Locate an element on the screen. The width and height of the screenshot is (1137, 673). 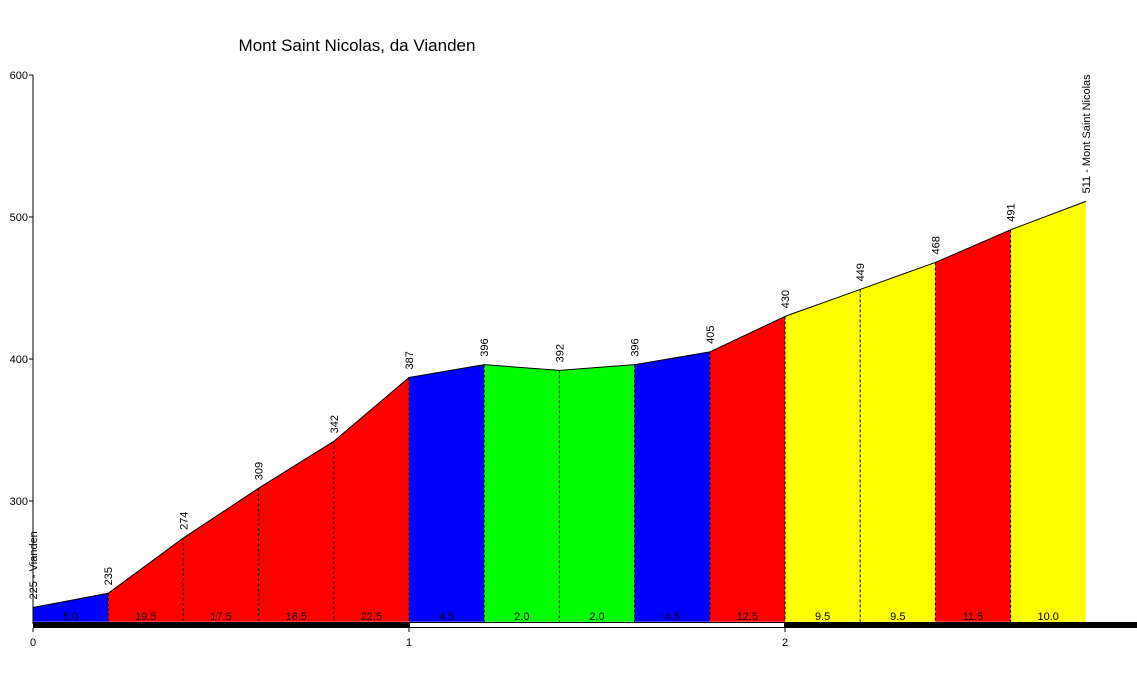
elevation-label: 468 is located at coordinates (936, 245).